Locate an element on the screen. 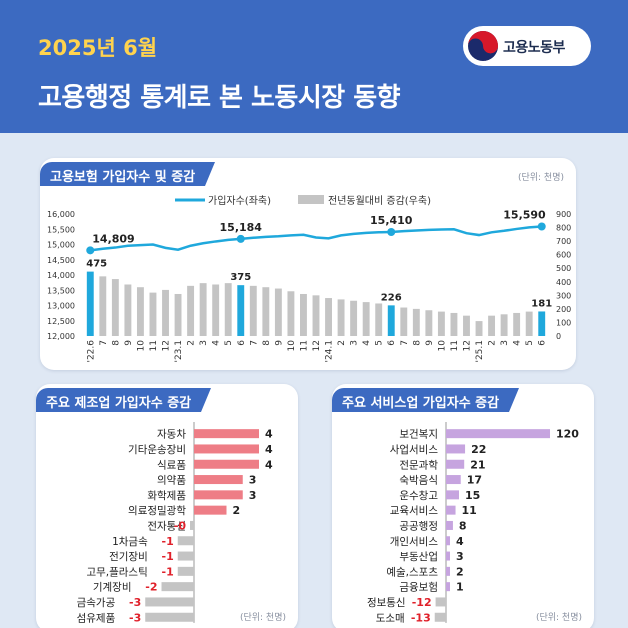 This screenshot has width=628, height=628. line-data-label: 15,590 is located at coordinates (524, 215).